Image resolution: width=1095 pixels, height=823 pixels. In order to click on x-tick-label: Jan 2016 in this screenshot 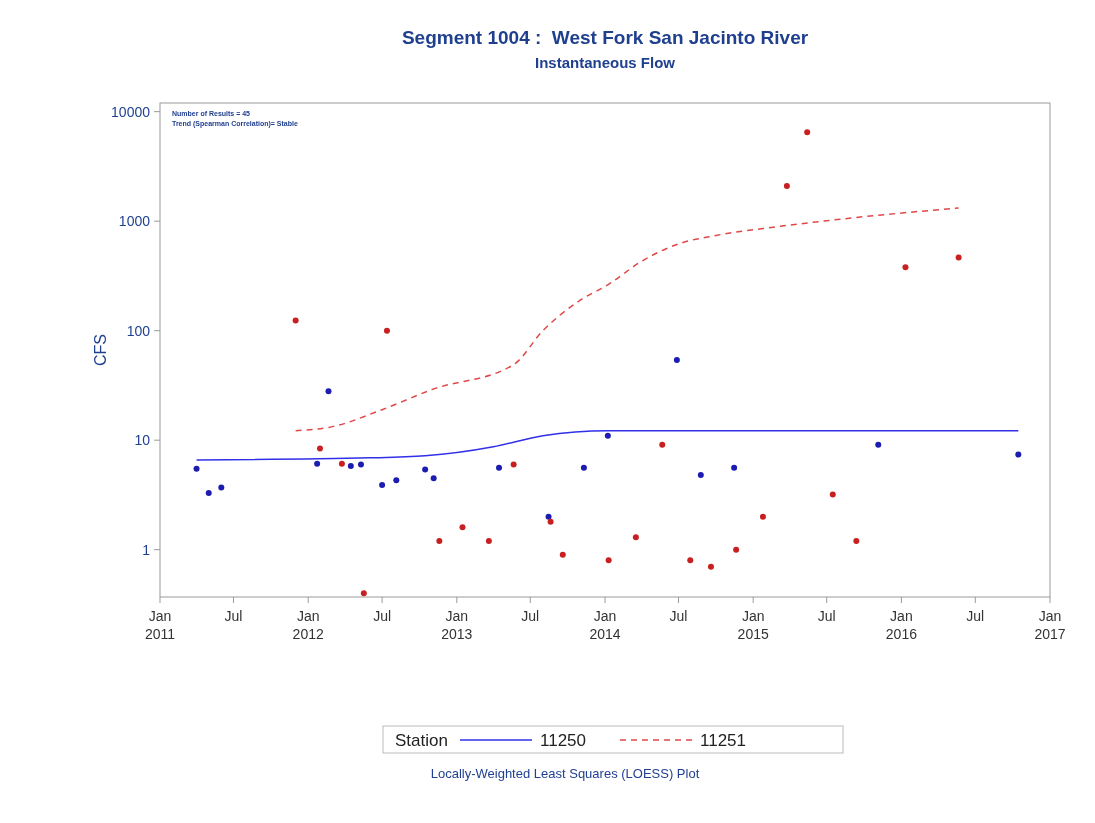, I will do `click(901, 625)`.